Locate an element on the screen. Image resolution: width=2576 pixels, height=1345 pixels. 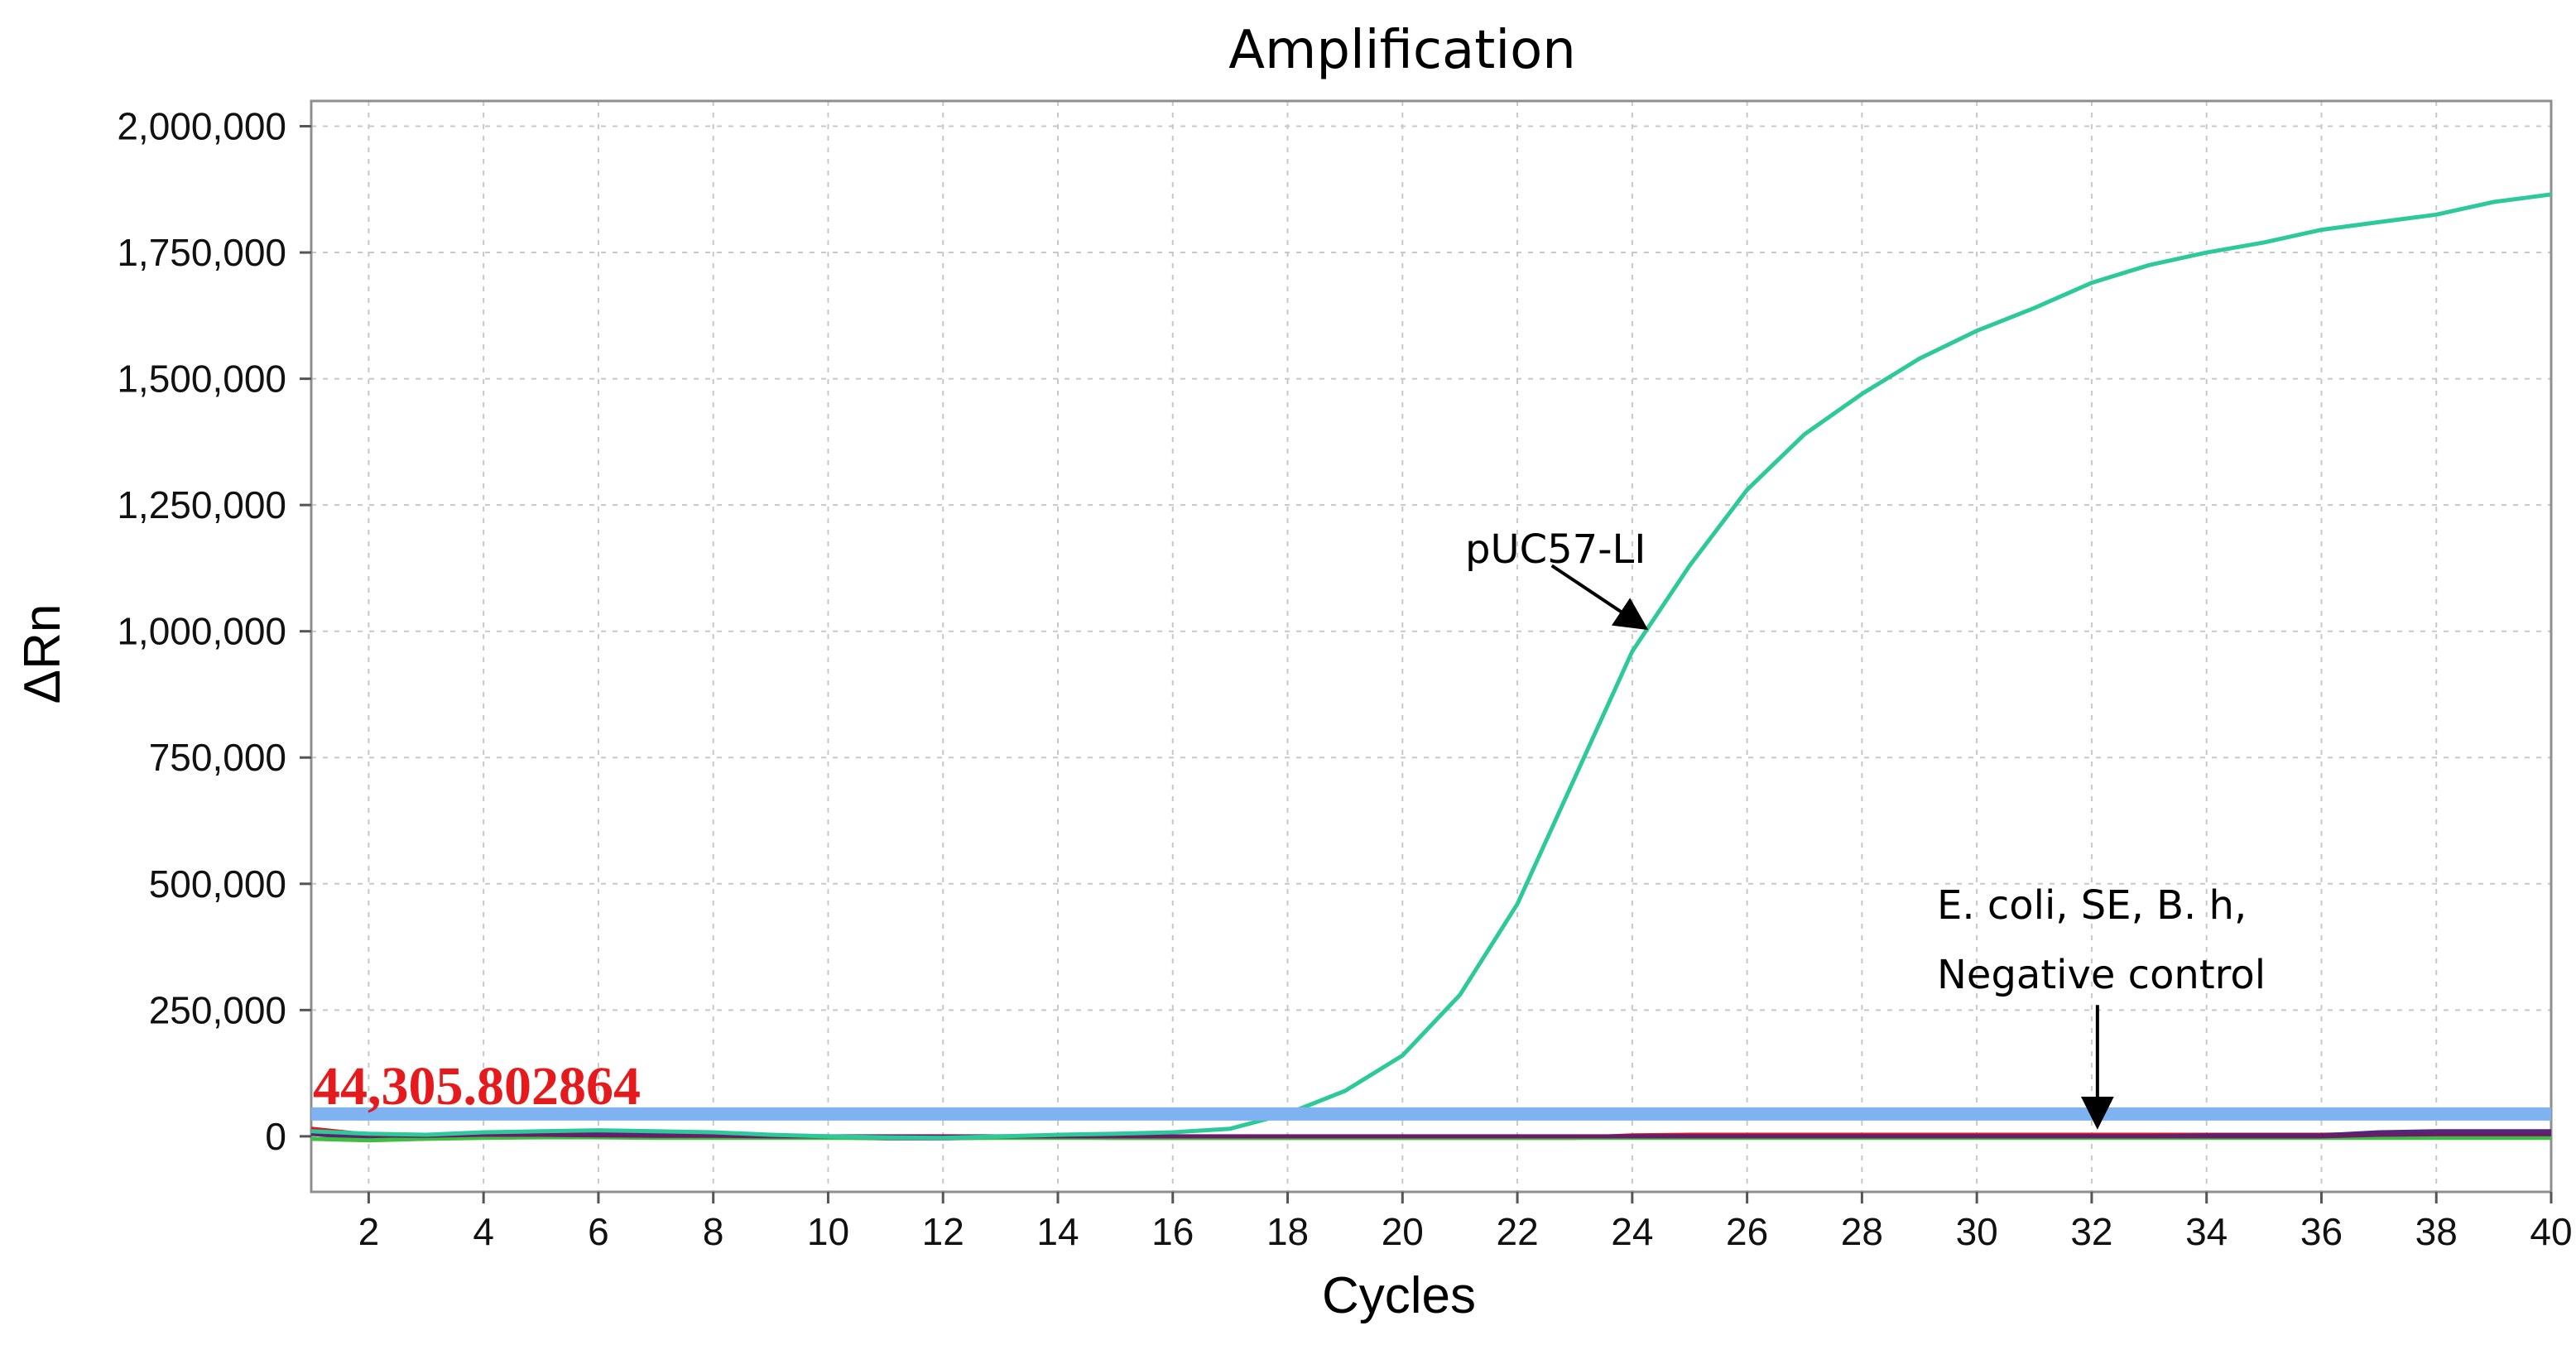
y-tick-label: 500,000 is located at coordinates (217, 884).